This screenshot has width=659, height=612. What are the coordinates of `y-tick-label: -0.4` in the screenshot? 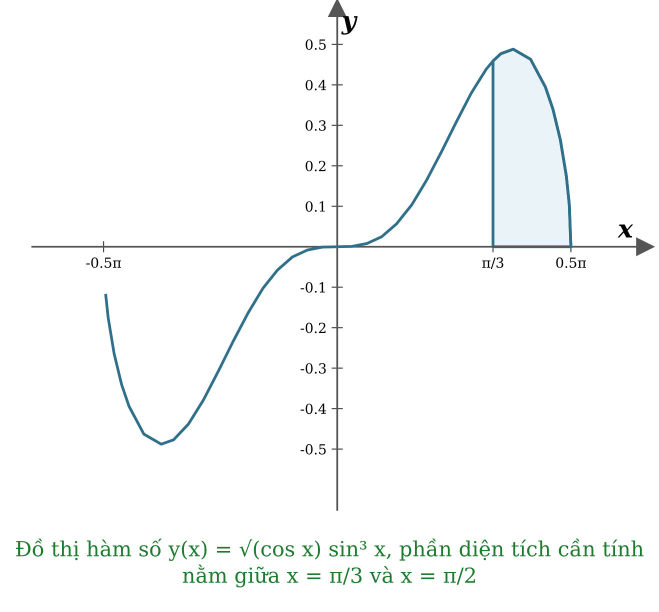 It's located at (313, 409).